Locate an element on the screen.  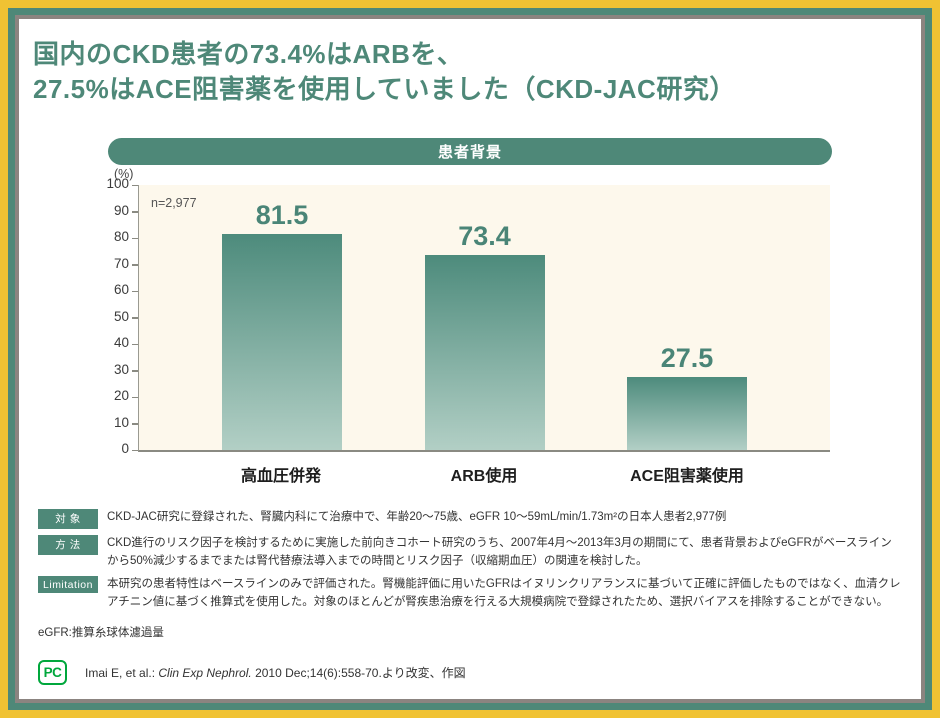
bar-0: 81.5 is located at coordinates (282, 325).